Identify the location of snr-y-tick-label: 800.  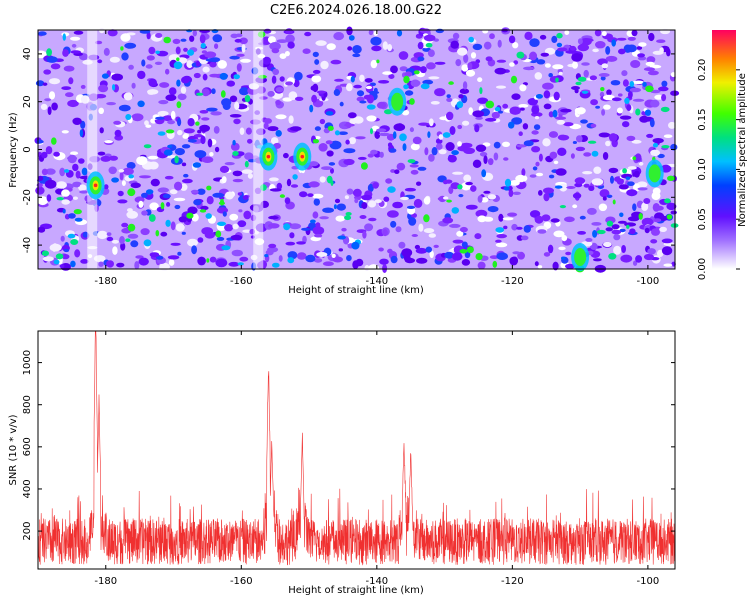
(27, 404).